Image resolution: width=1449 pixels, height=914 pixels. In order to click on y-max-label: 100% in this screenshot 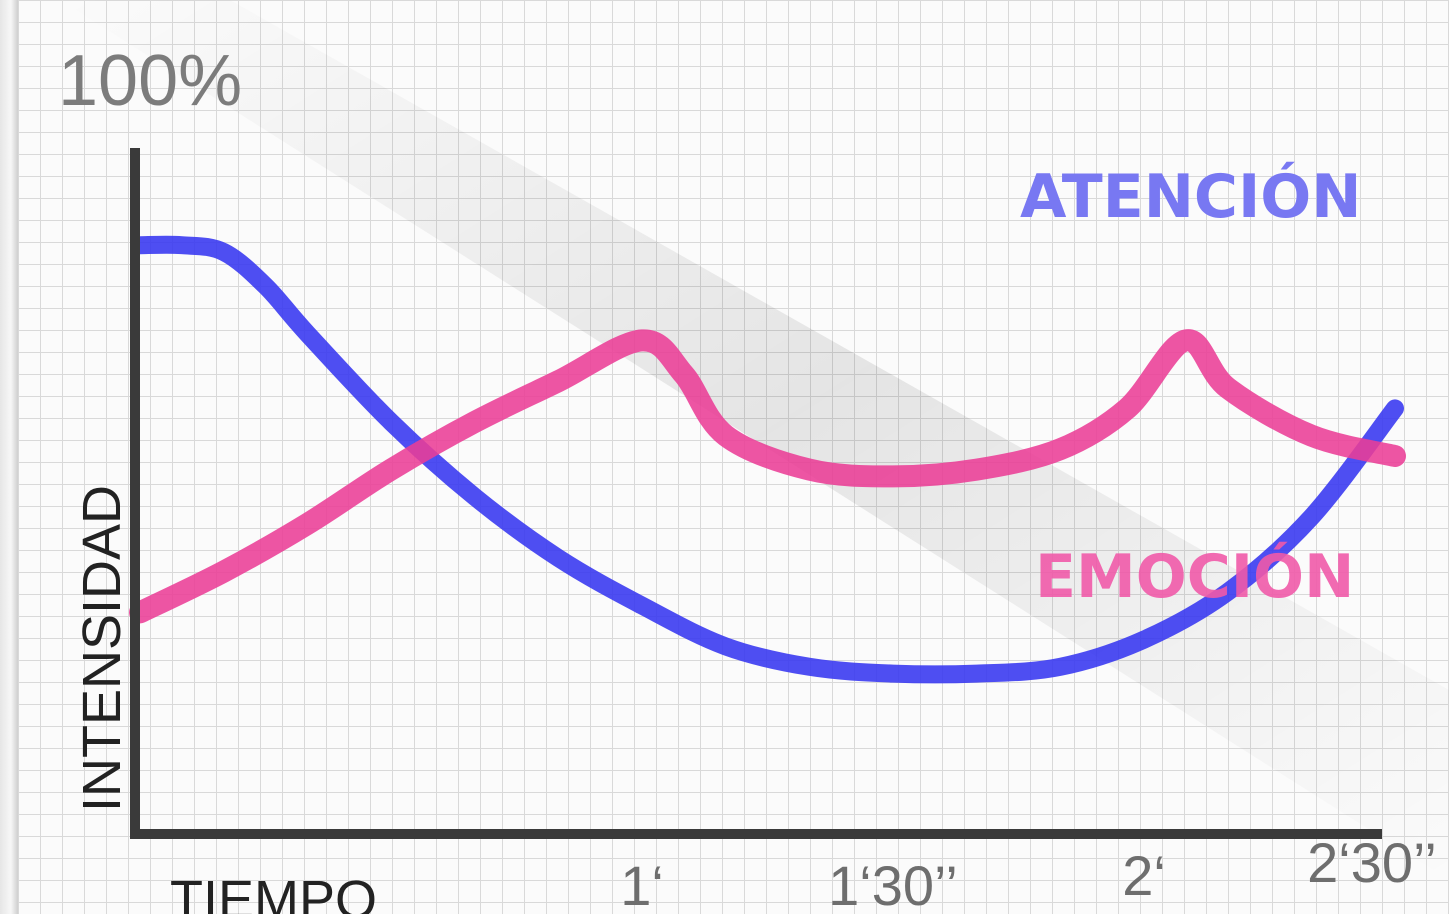, I will do `click(150, 81)`.